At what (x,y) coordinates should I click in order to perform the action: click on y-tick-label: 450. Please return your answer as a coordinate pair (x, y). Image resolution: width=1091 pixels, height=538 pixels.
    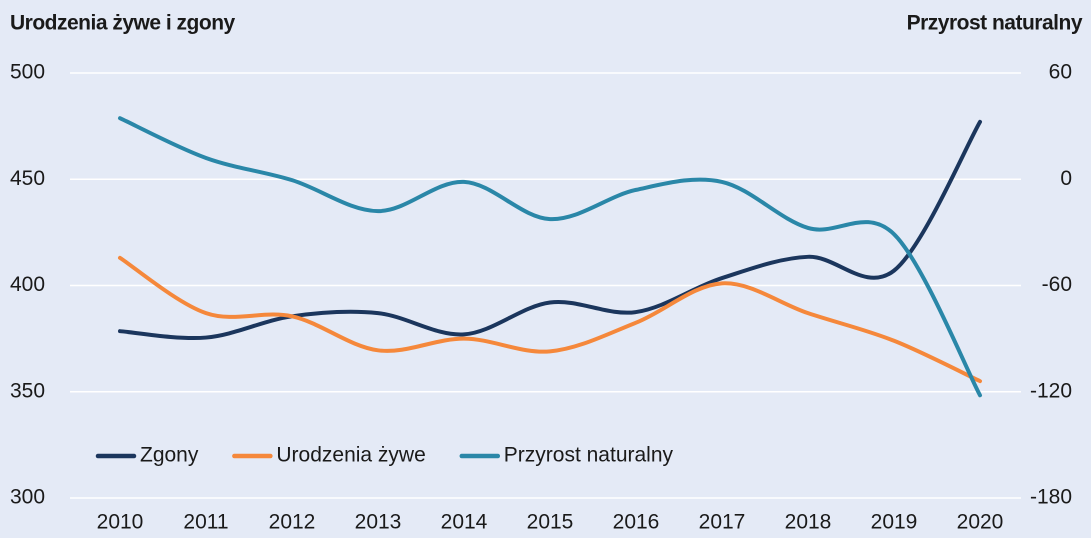
    Looking at the image, I should click on (27, 178).